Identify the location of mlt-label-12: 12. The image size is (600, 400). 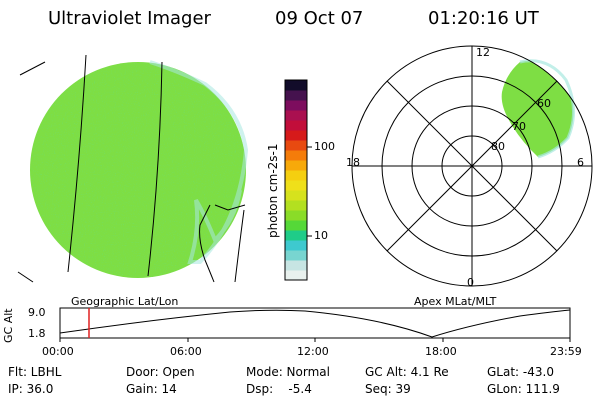
(483, 52).